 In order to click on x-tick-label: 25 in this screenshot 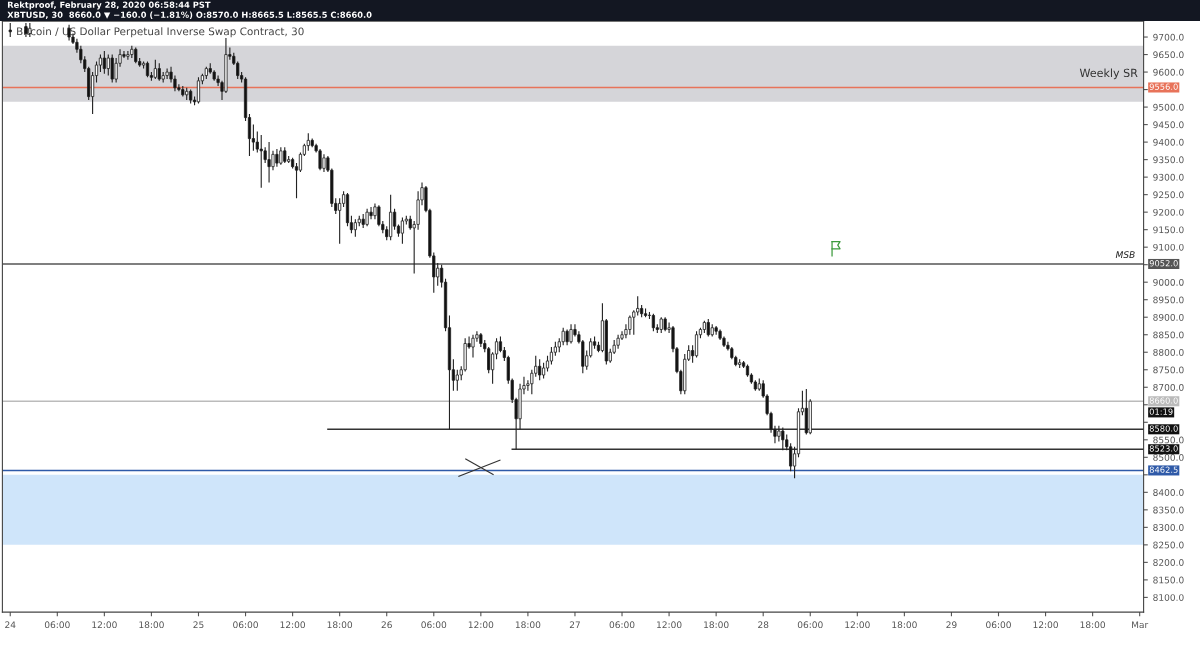, I will do `click(198, 625)`.